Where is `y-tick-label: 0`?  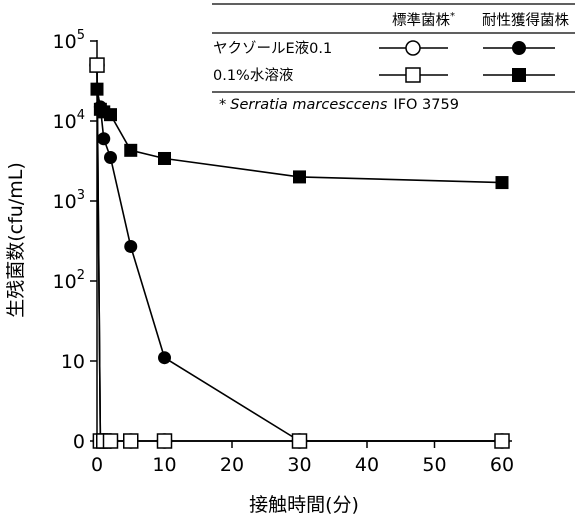 y-tick-label: 0 is located at coordinates (79, 442).